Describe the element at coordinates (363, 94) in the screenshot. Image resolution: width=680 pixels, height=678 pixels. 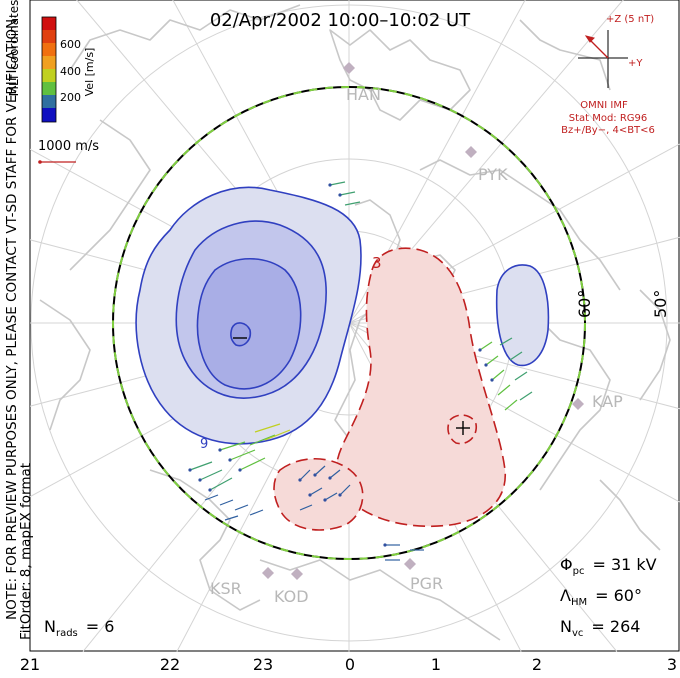
I see `radar-label-han: HAN` at that location.